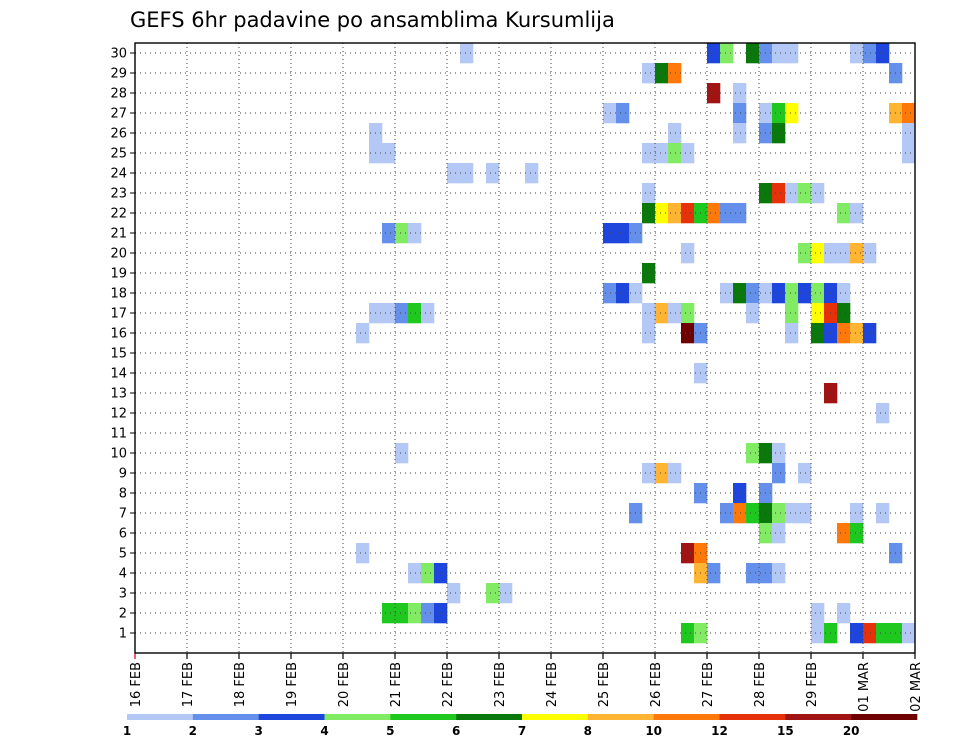 The height and width of the screenshot is (742, 960). I want to click on legend-label: 12, so click(719, 731).